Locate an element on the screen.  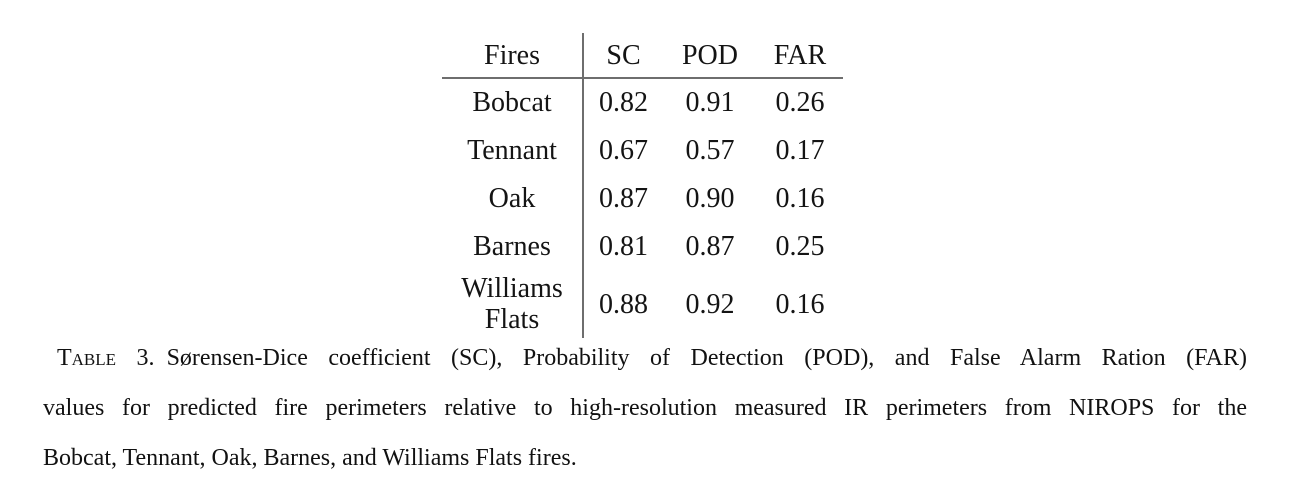
column-header-far: FAR is located at coordinates (800, 56).